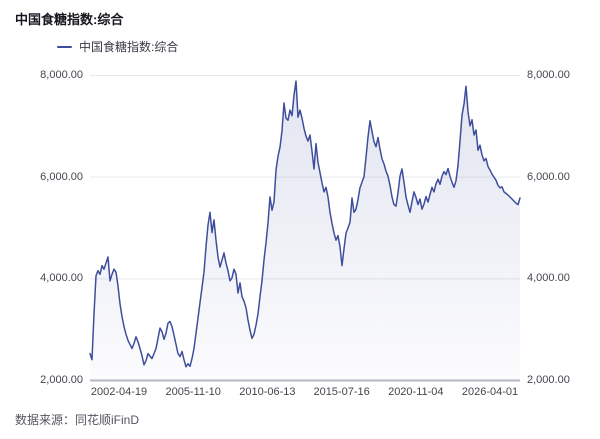 The image size is (600, 439). What do you see at coordinates (193, 392) in the screenshot?
I see `x-axis-label: 2005-11-10` at bounding box center [193, 392].